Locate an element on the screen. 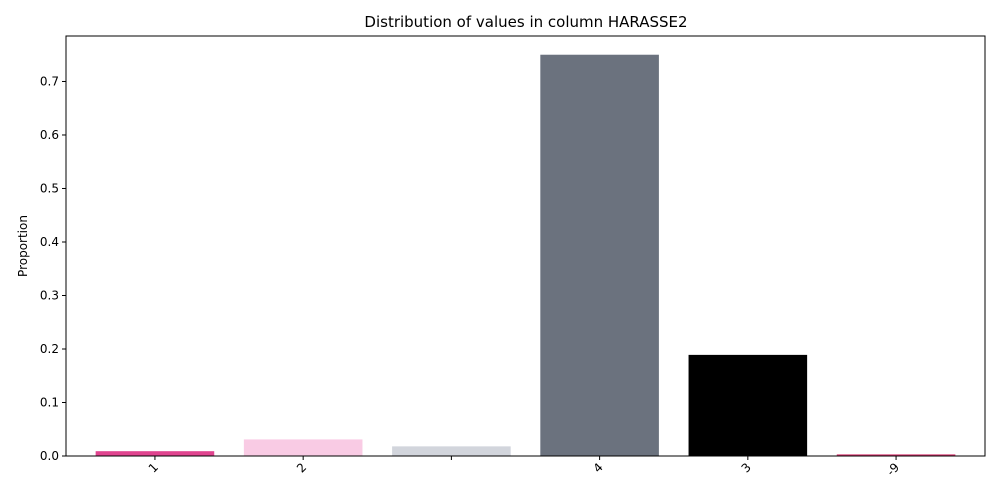  x-tick-label: 1 is located at coordinates (153, 467).